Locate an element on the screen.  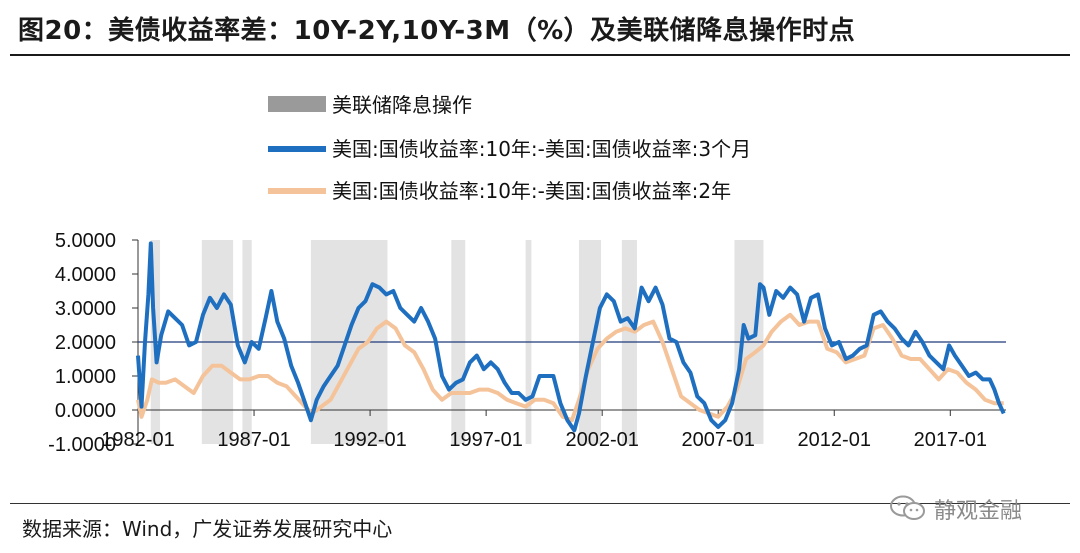
y-tick-label: 4.0000 is located at coordinates (85, 275).